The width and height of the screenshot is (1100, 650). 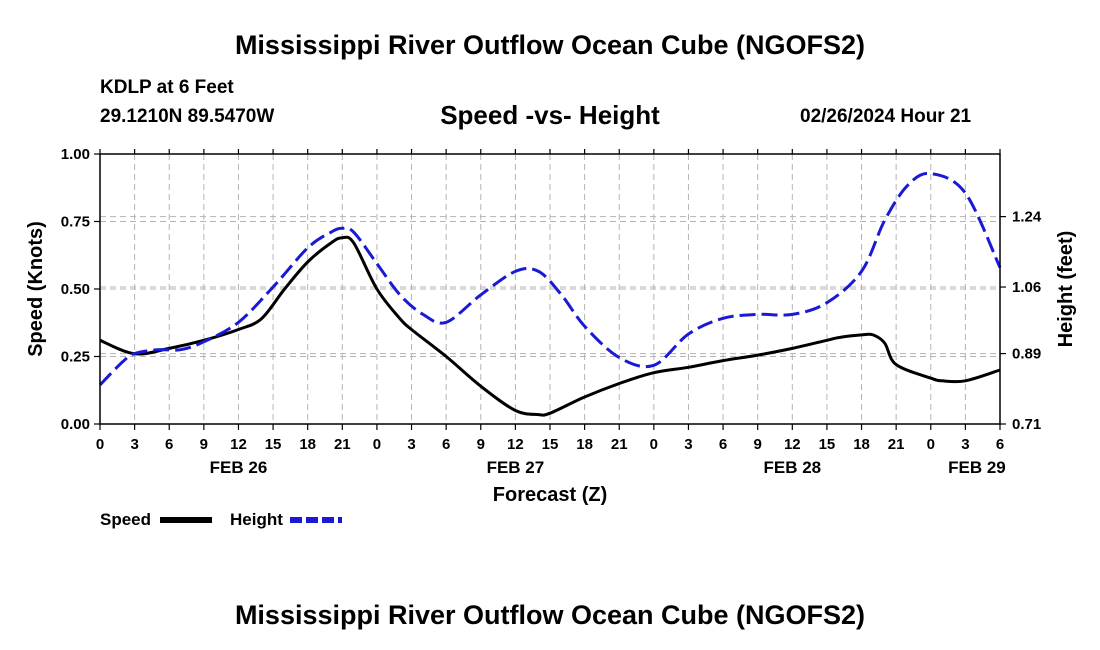 I want to click on y-tick-label: 0.75, so click(x=75, y=222).